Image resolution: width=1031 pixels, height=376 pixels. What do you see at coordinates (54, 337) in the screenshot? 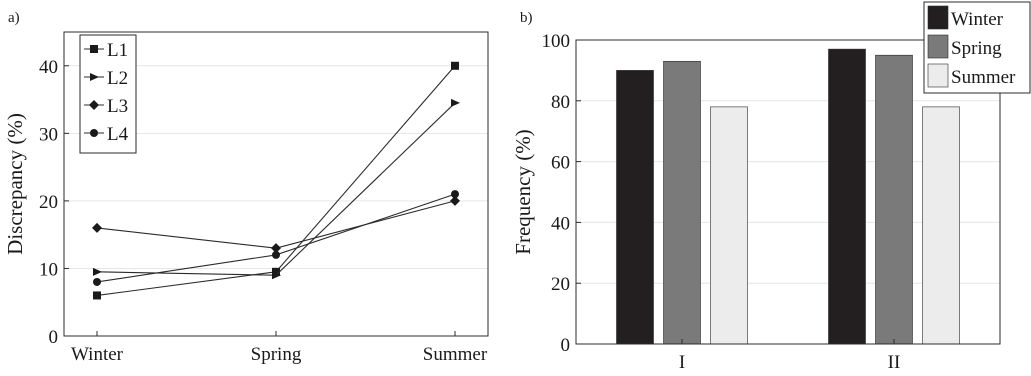
I see `panel-a-y-tick-label: 0` at bounding box center [54, 337].